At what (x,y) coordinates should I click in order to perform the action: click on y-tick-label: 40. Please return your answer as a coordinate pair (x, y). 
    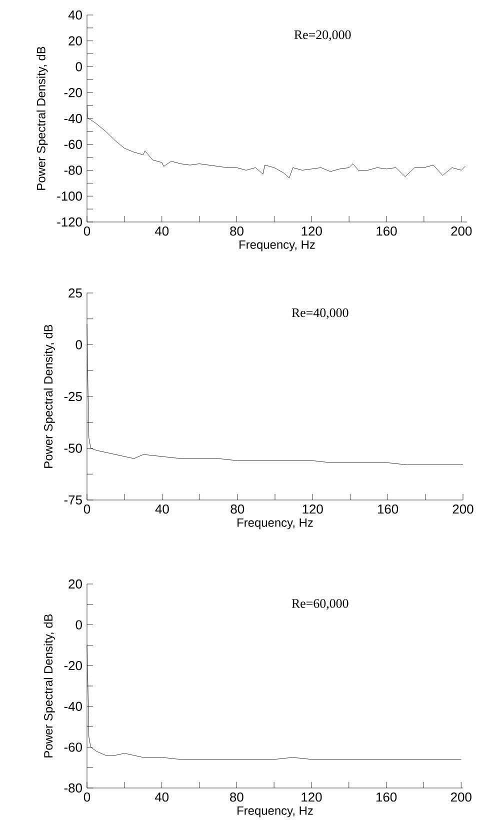
    Looking at the image, I should click on (75, 15).